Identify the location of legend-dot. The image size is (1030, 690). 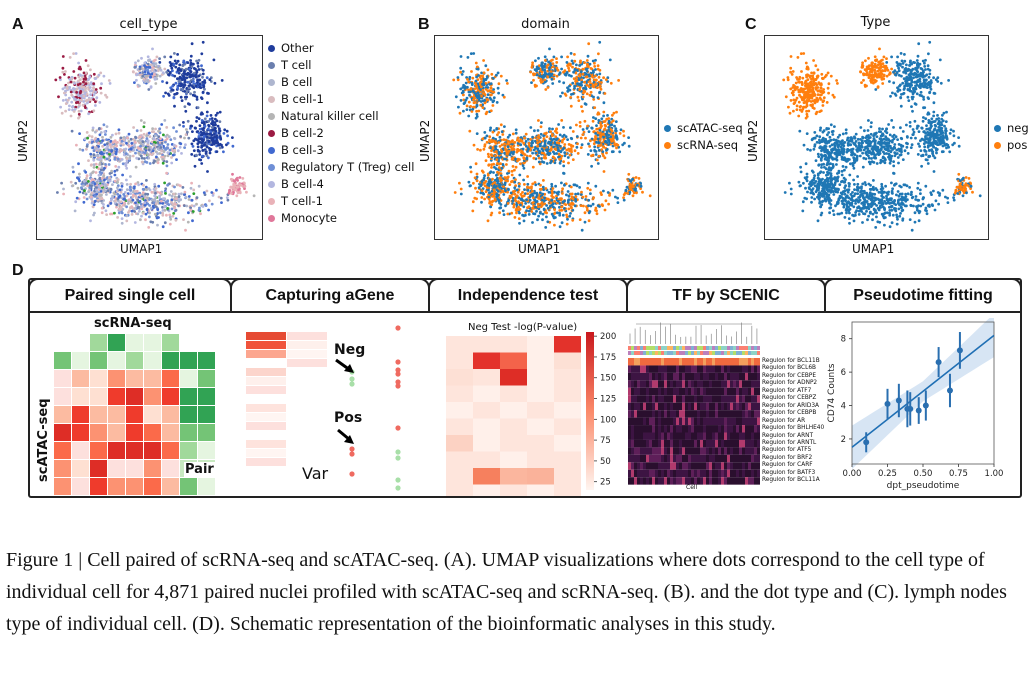
(667, 128).